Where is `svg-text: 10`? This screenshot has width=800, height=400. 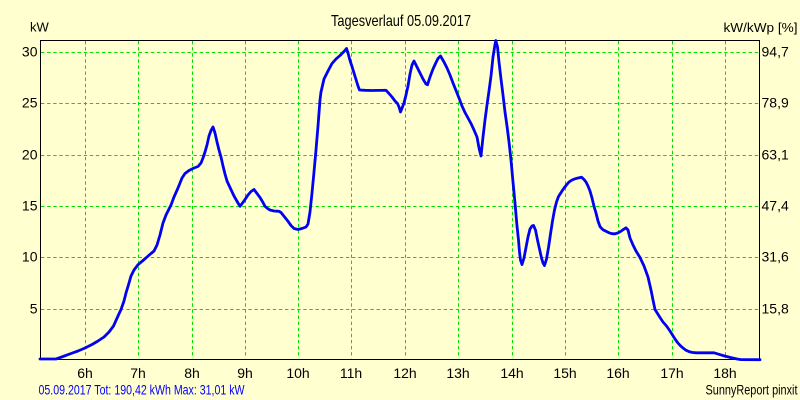
svg-text: 10 is located at coordinates (30, 257).